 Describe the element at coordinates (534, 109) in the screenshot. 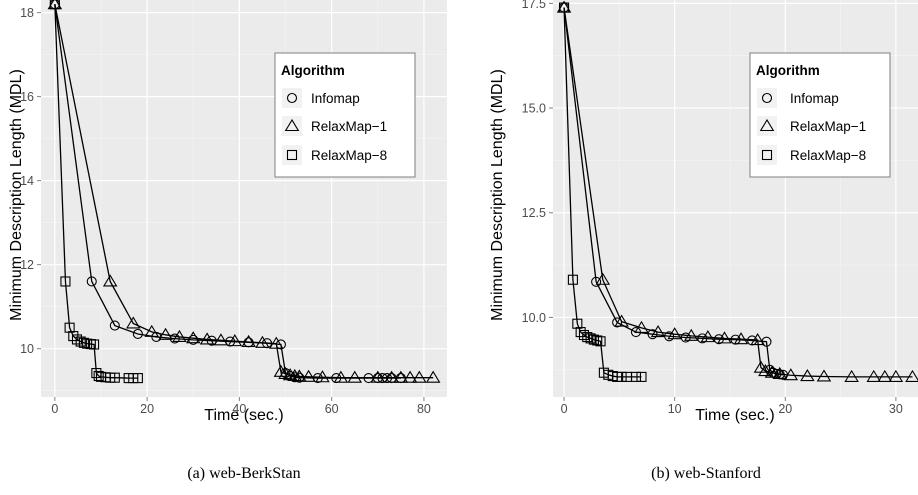

I see `y-tick-label: 15.0` at that location.